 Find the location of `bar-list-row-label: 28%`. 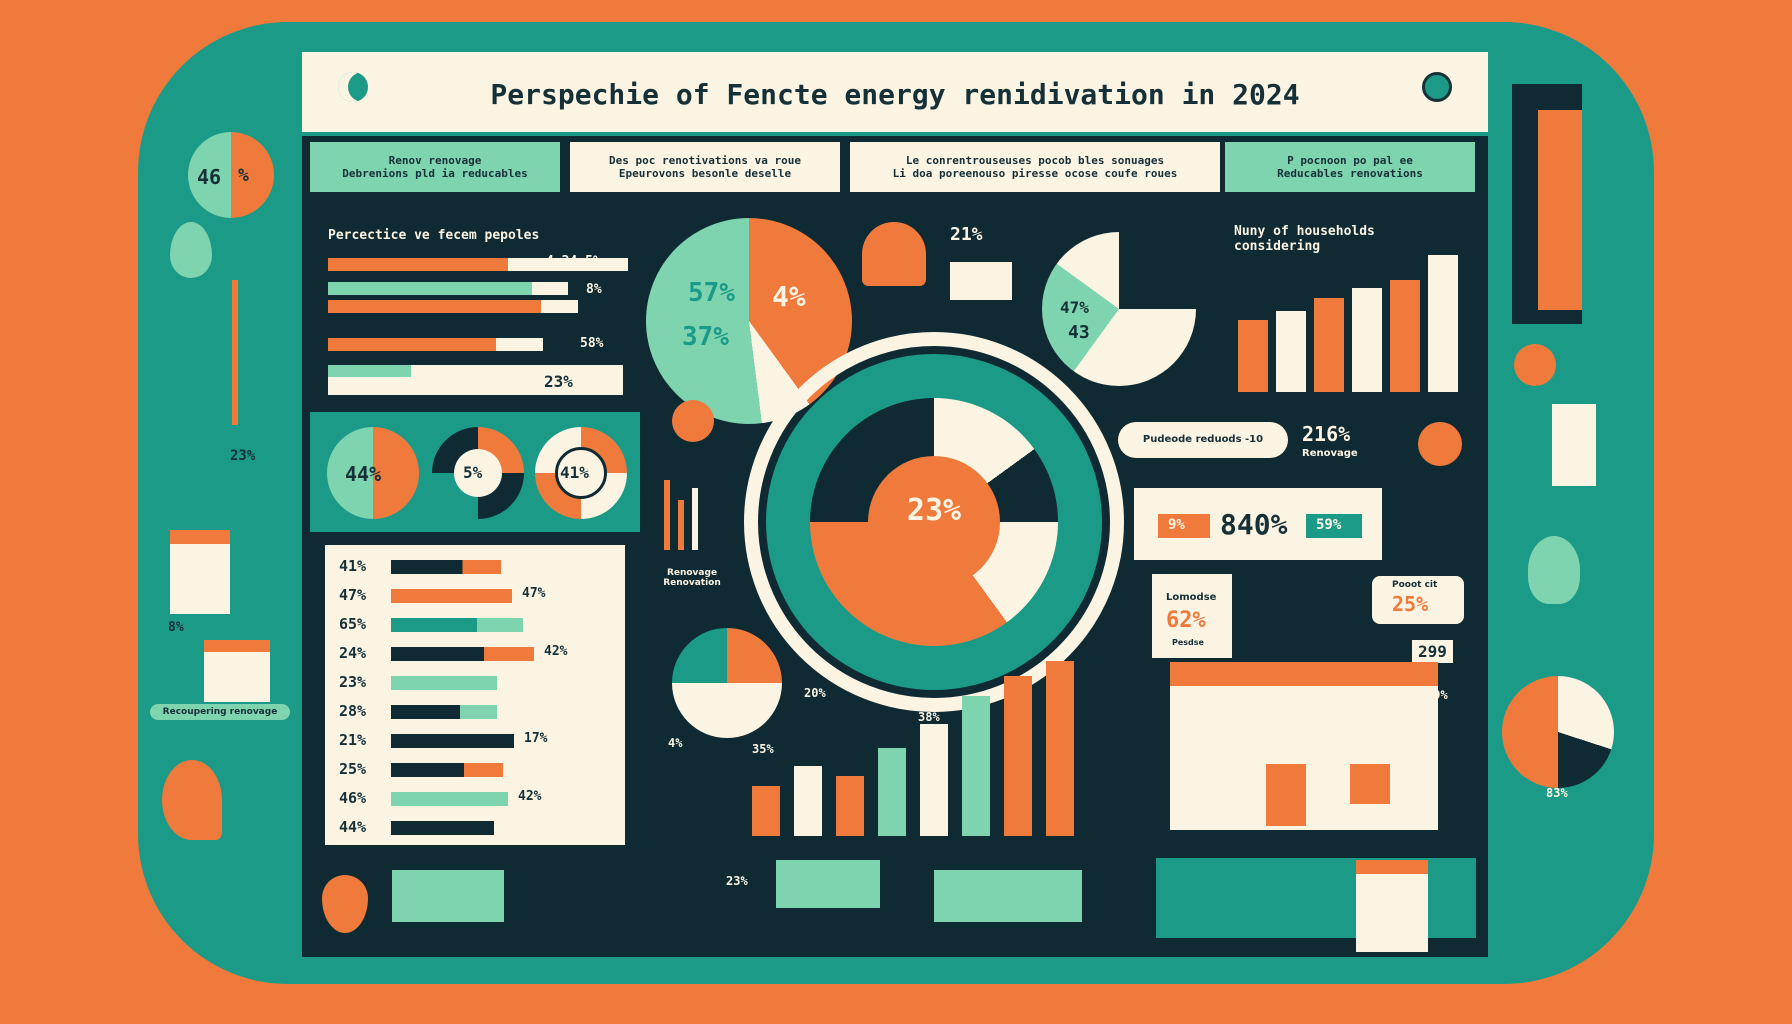

bar-list-row-label: 28% is located at coordinates (353, 711).